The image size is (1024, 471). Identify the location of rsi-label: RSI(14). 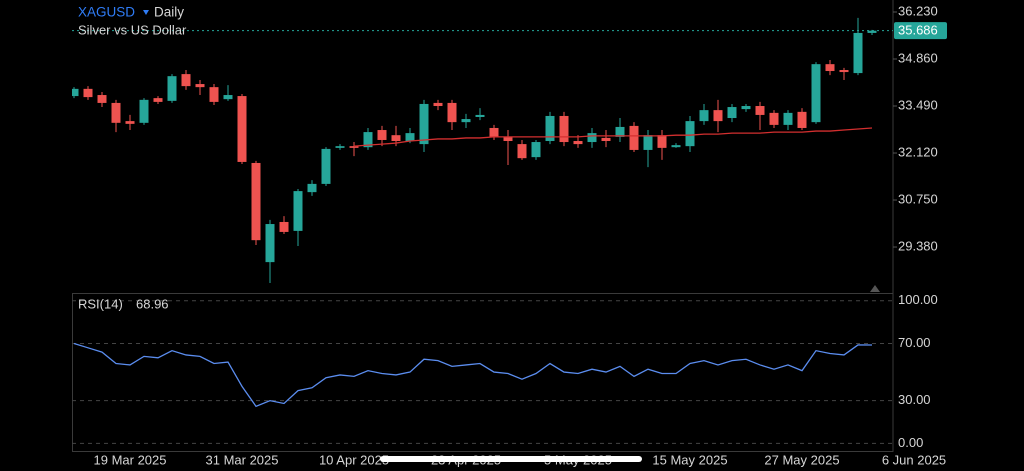
(100, 303).